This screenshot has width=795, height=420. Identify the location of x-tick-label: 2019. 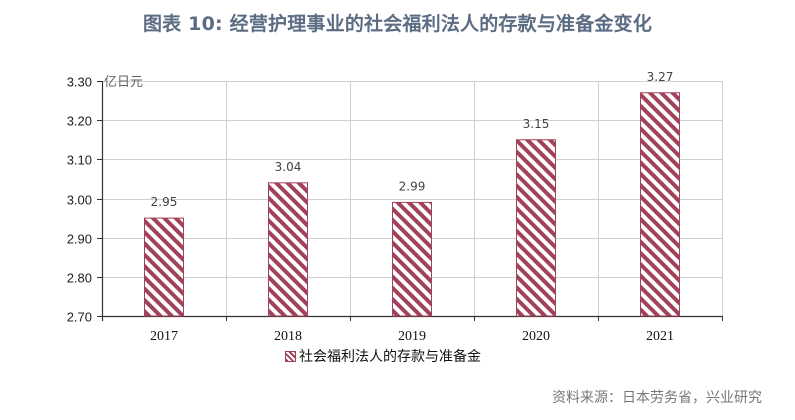
(412, 336).